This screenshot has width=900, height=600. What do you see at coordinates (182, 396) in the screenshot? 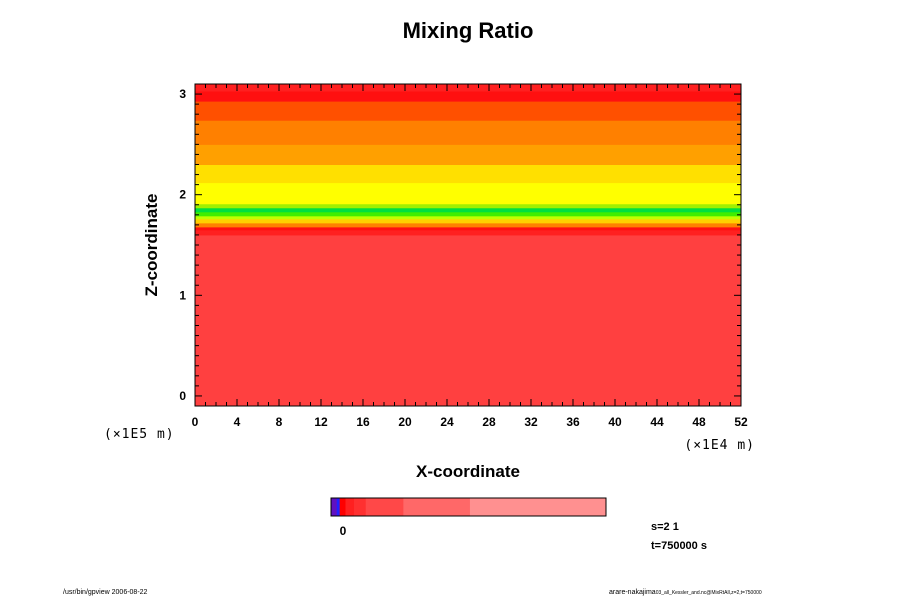
I see `y-tick-label-0: 0` at bounding box center [182, 396].